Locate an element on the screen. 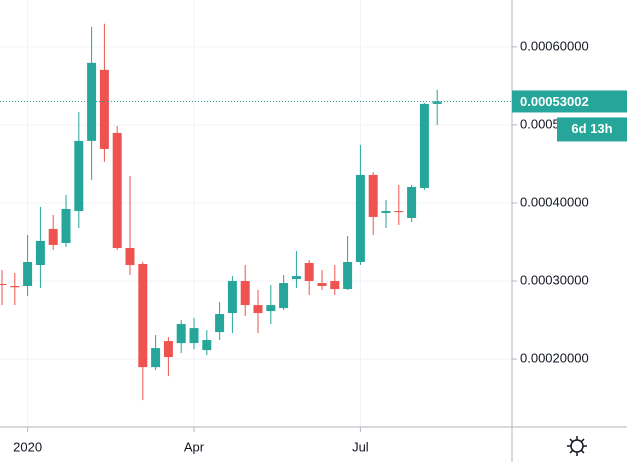 Image resolution: width=627 pixels, height=462 pixels. countdown-label: 6d 13h is located at coordinates (591, 128).